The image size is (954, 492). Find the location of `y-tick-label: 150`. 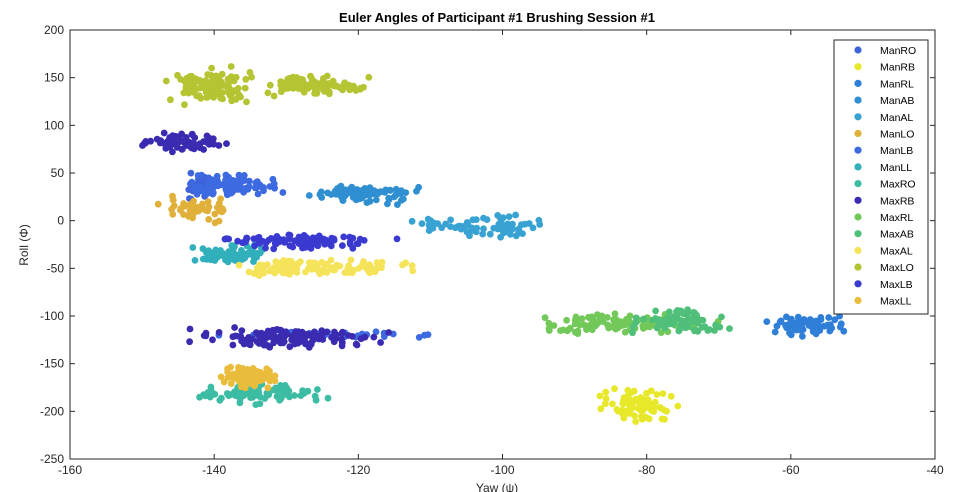

y-tick-label: 150 is located at coordinates (54, 78).